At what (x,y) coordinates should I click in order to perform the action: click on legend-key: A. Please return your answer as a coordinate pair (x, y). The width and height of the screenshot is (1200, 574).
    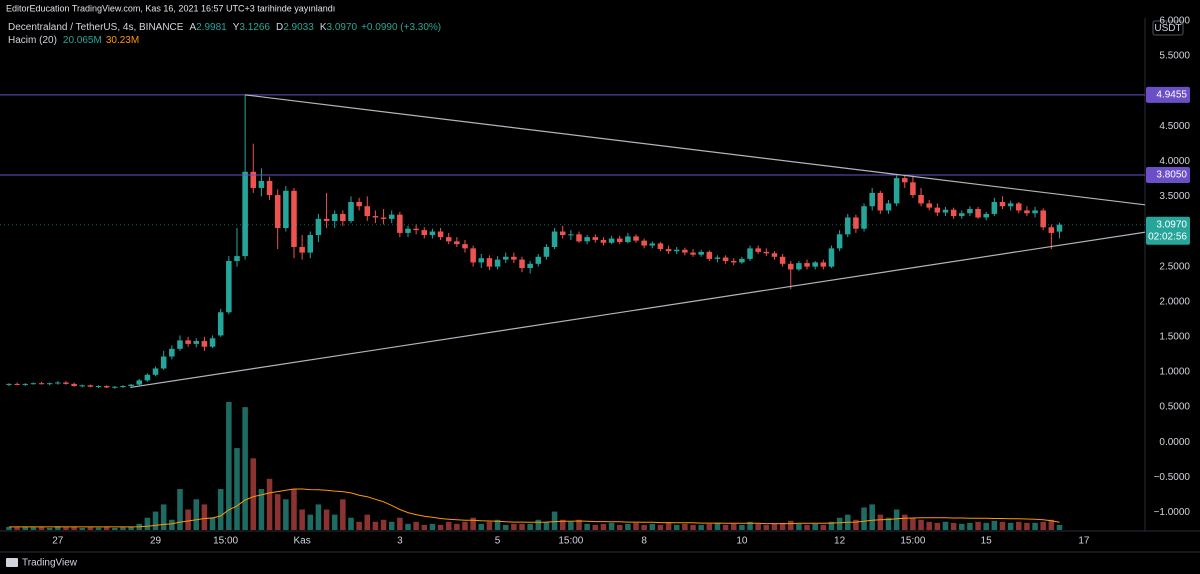
    Looking at the image, I should click on (192, 27).